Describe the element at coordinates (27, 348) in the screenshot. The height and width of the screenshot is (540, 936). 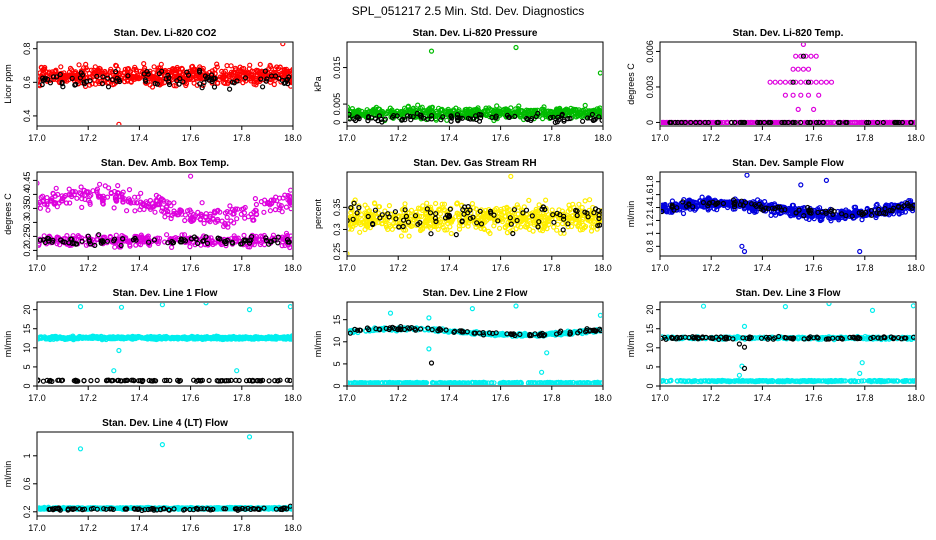
I see `y-tick-label: 10` at that location.